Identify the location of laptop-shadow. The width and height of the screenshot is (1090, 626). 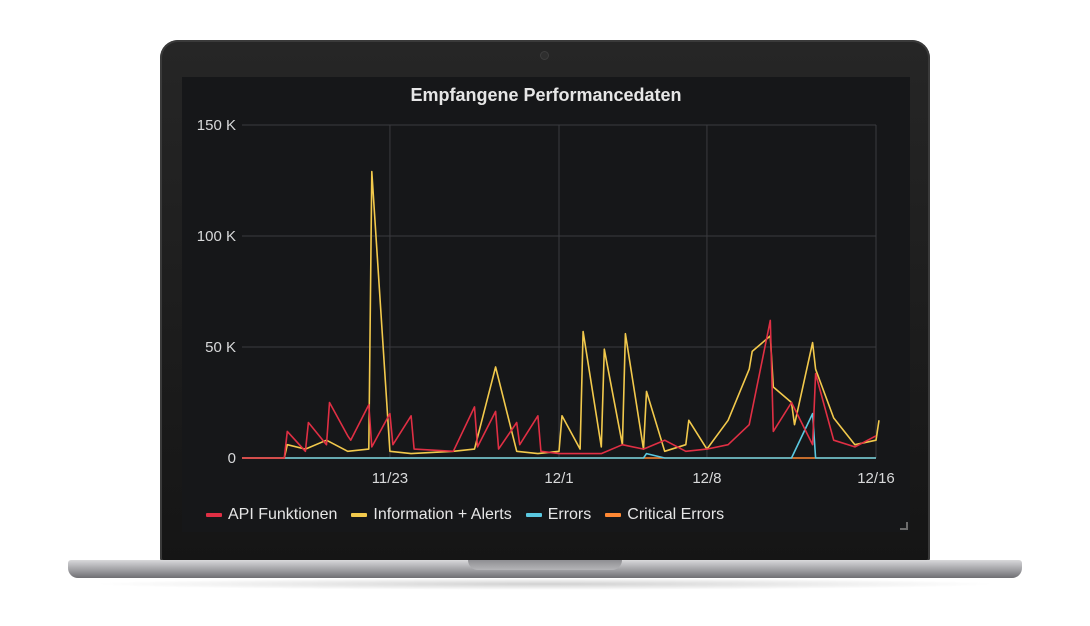
(545, 584).